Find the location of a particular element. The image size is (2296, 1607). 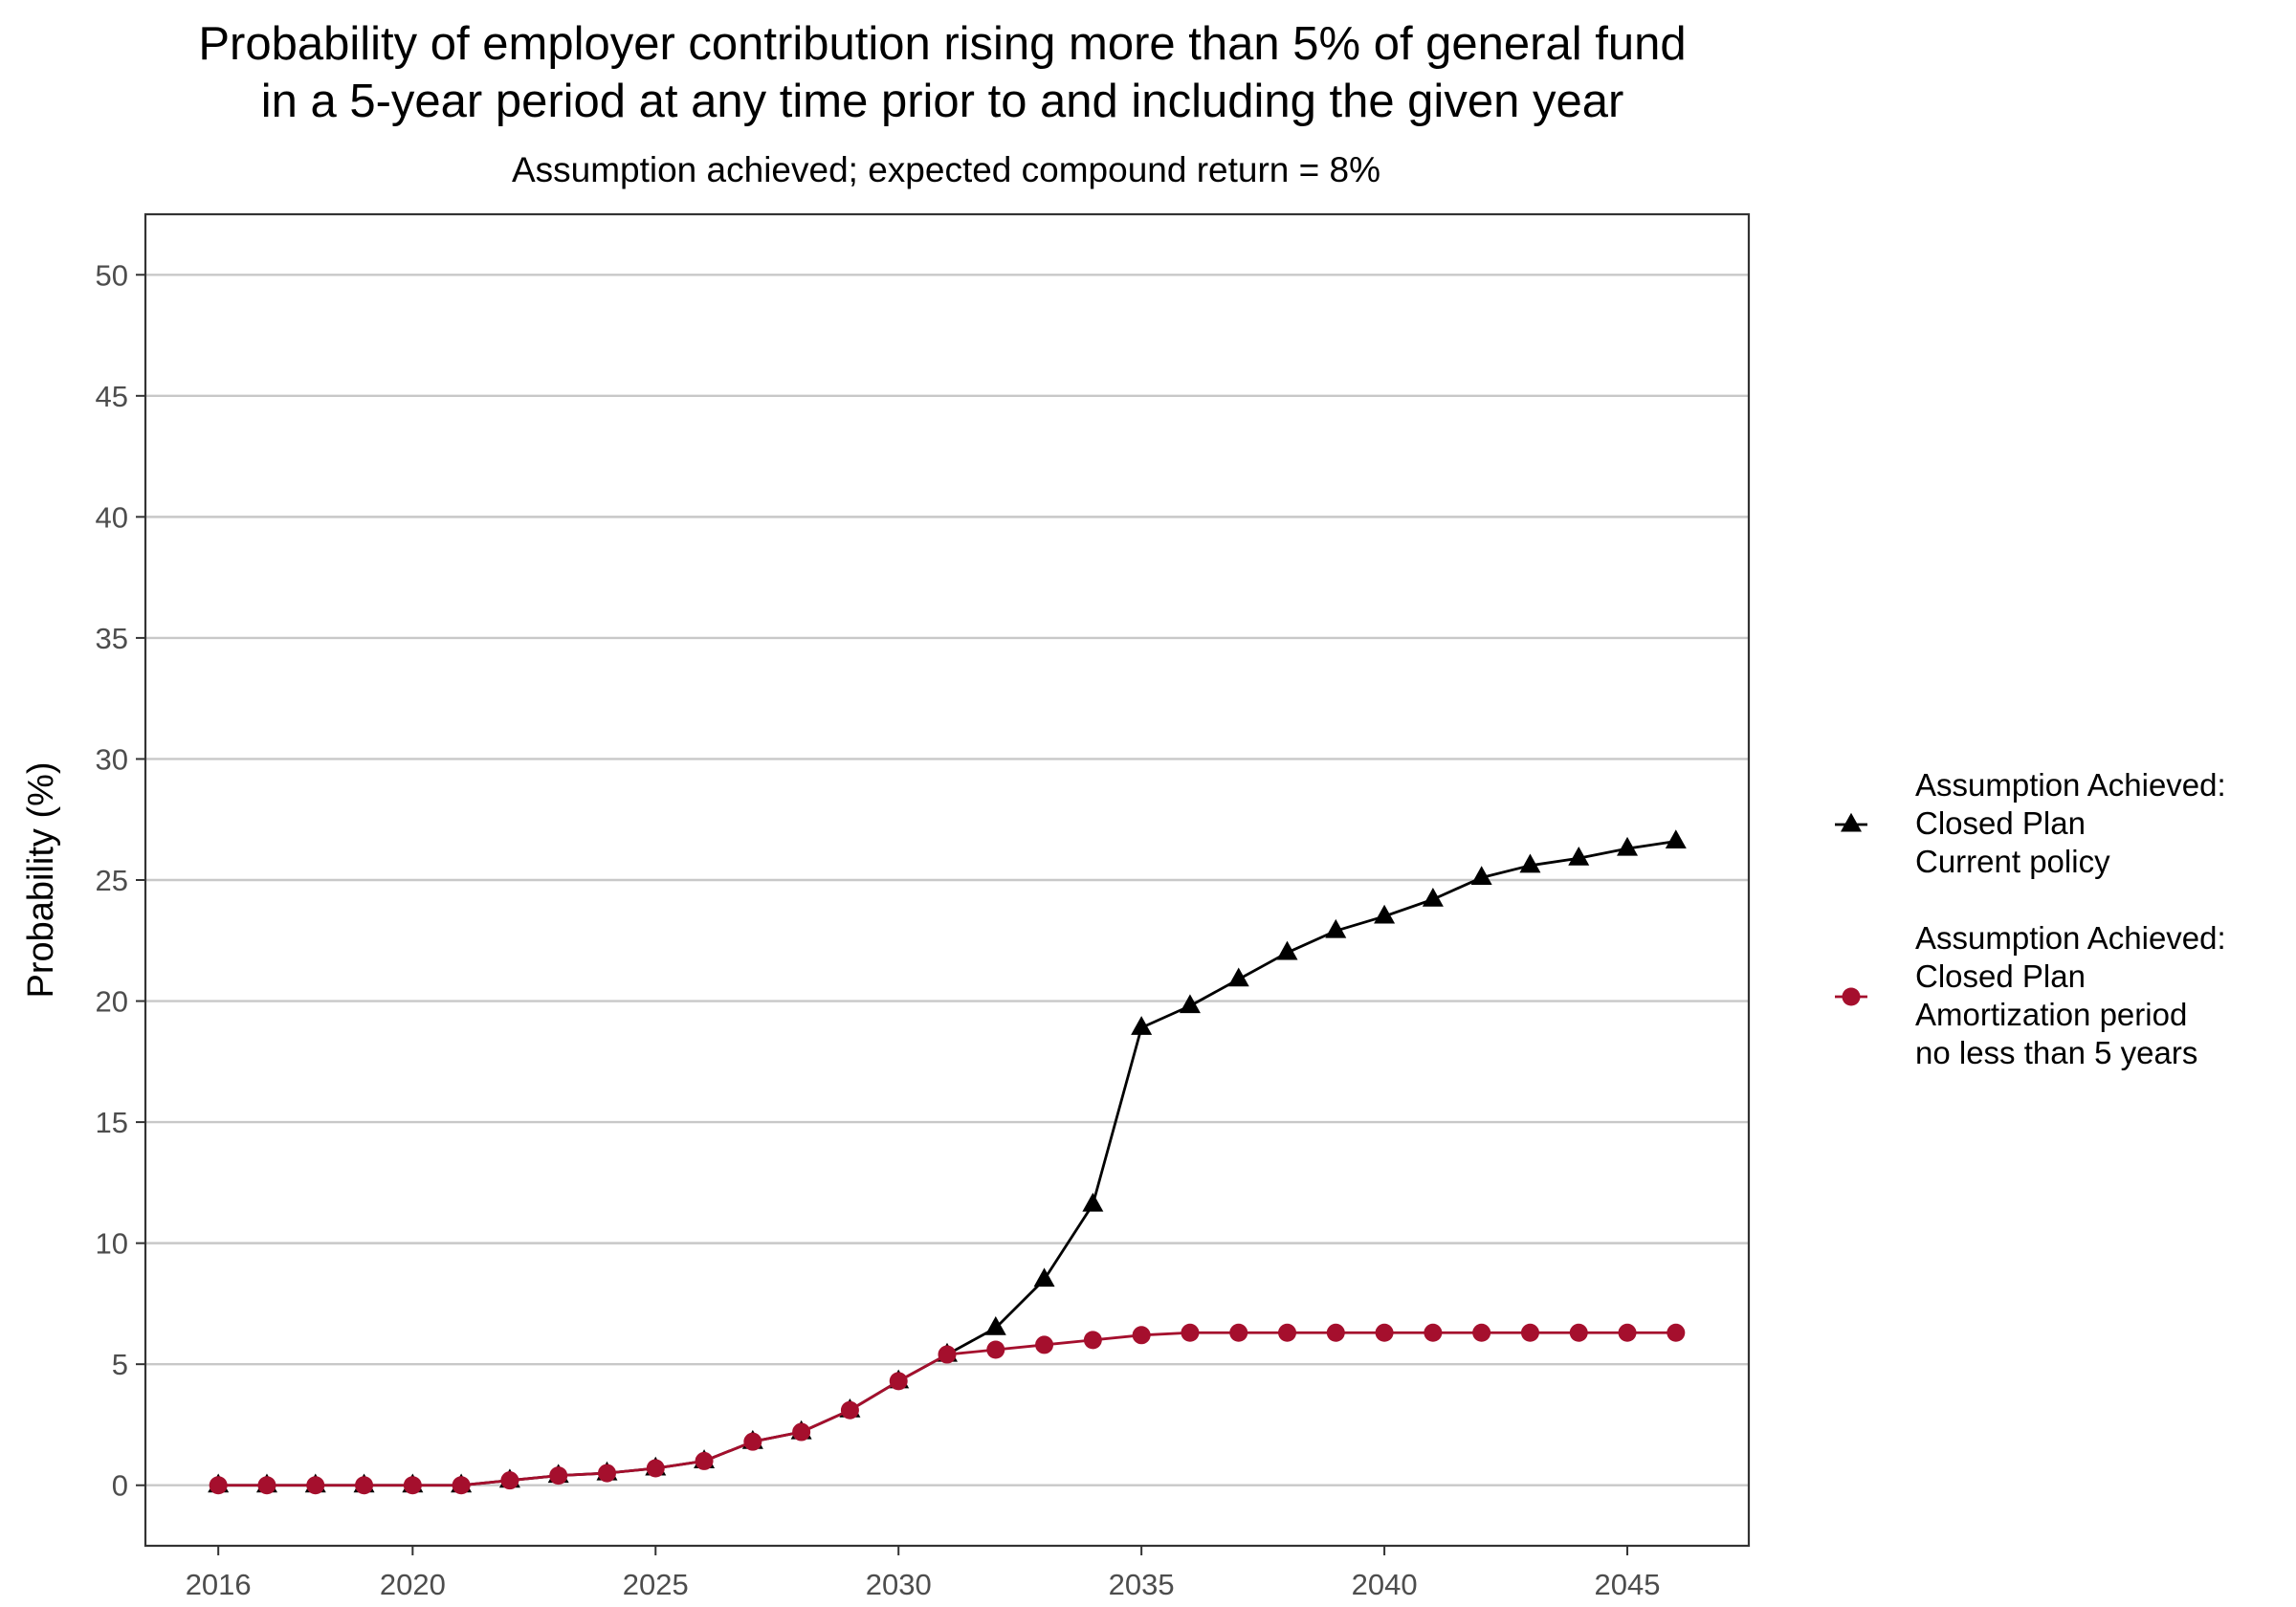

legend-label-line: Current policy is located at coordinates (2013, 861).